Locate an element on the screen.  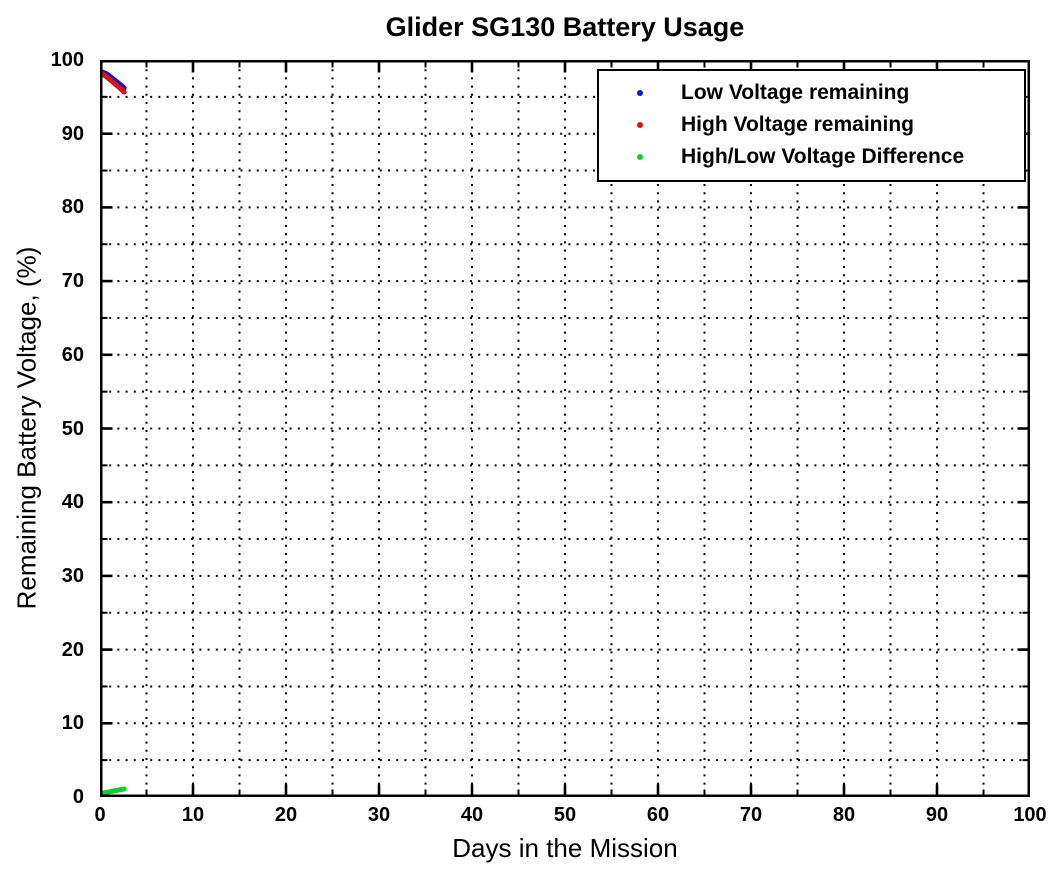
y-tick-label: 0 is located at coordinates (78, 797).